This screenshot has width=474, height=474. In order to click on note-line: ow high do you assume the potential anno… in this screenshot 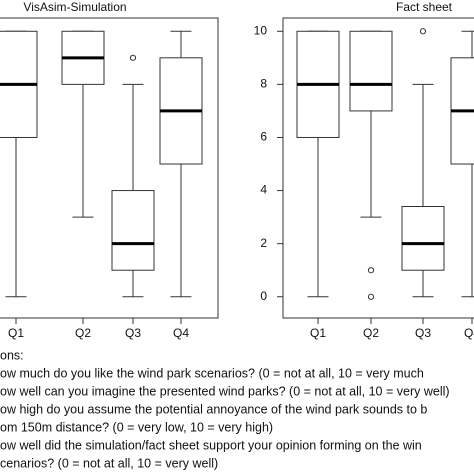, I will do `click(213, 409)`.